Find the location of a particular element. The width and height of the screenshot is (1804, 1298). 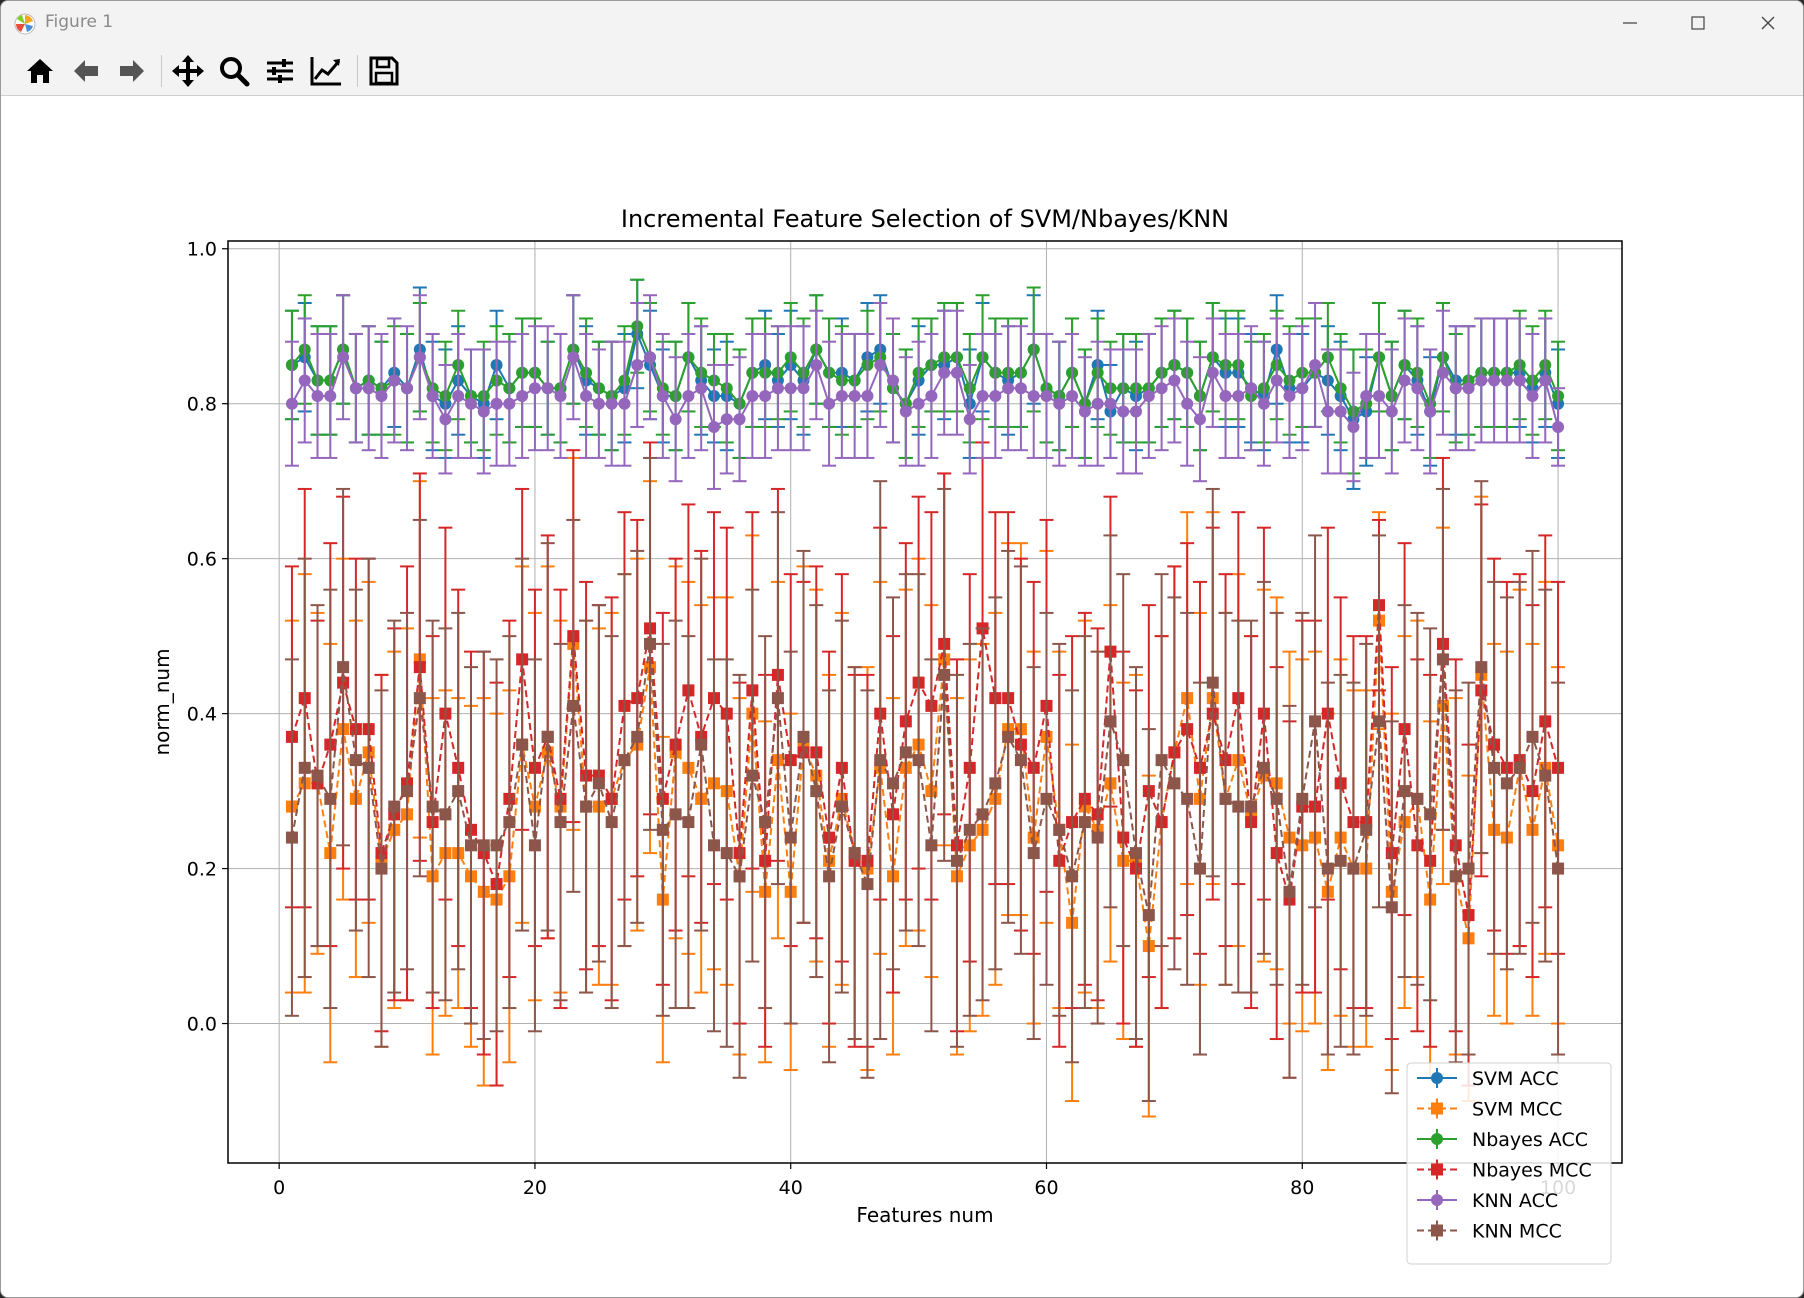

minimize-button is located at coordinates (1630, 23).